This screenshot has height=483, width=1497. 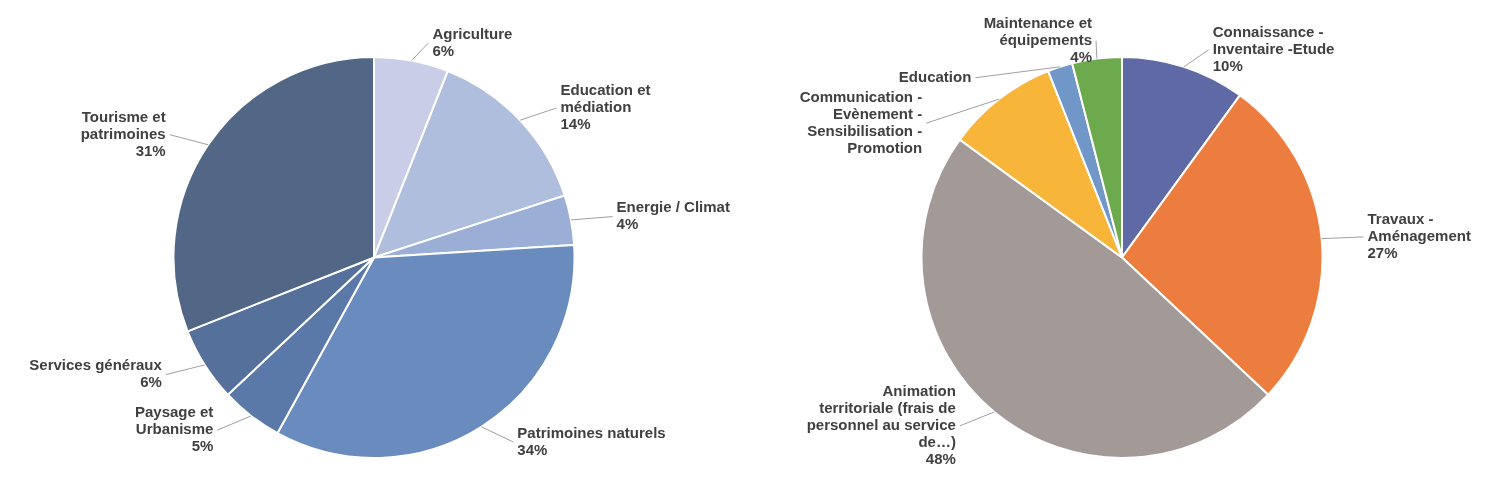 I want to click on slice-label: Travaux - Aménagement, so click(x=1419, y=227).